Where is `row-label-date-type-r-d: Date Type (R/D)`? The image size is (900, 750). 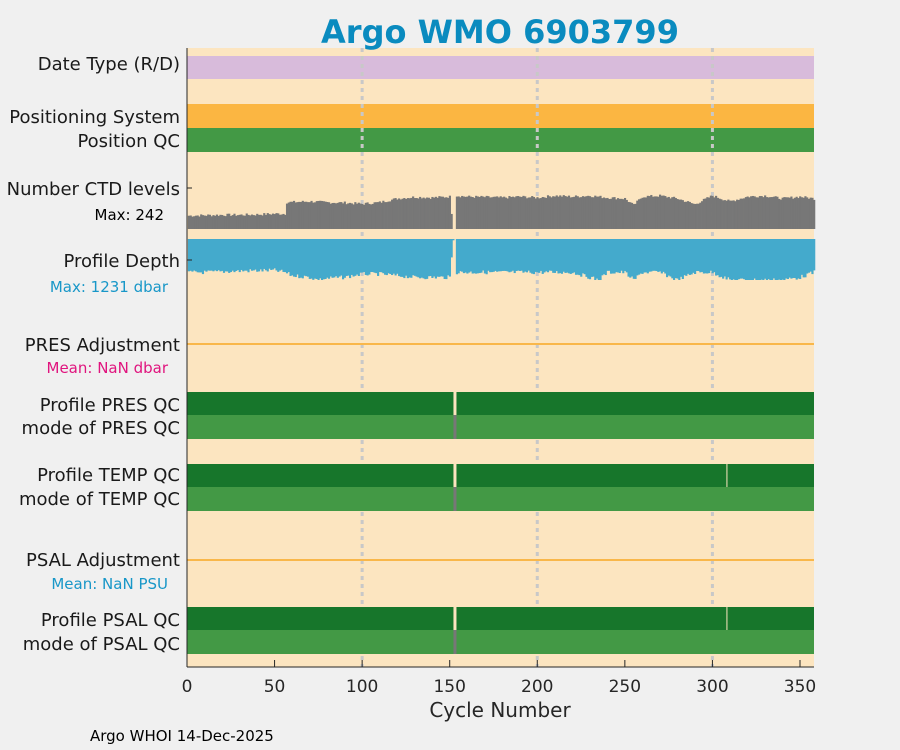 row-label-date-type-r-d: Date Type (R/D) is located at coordinates (109, 64).